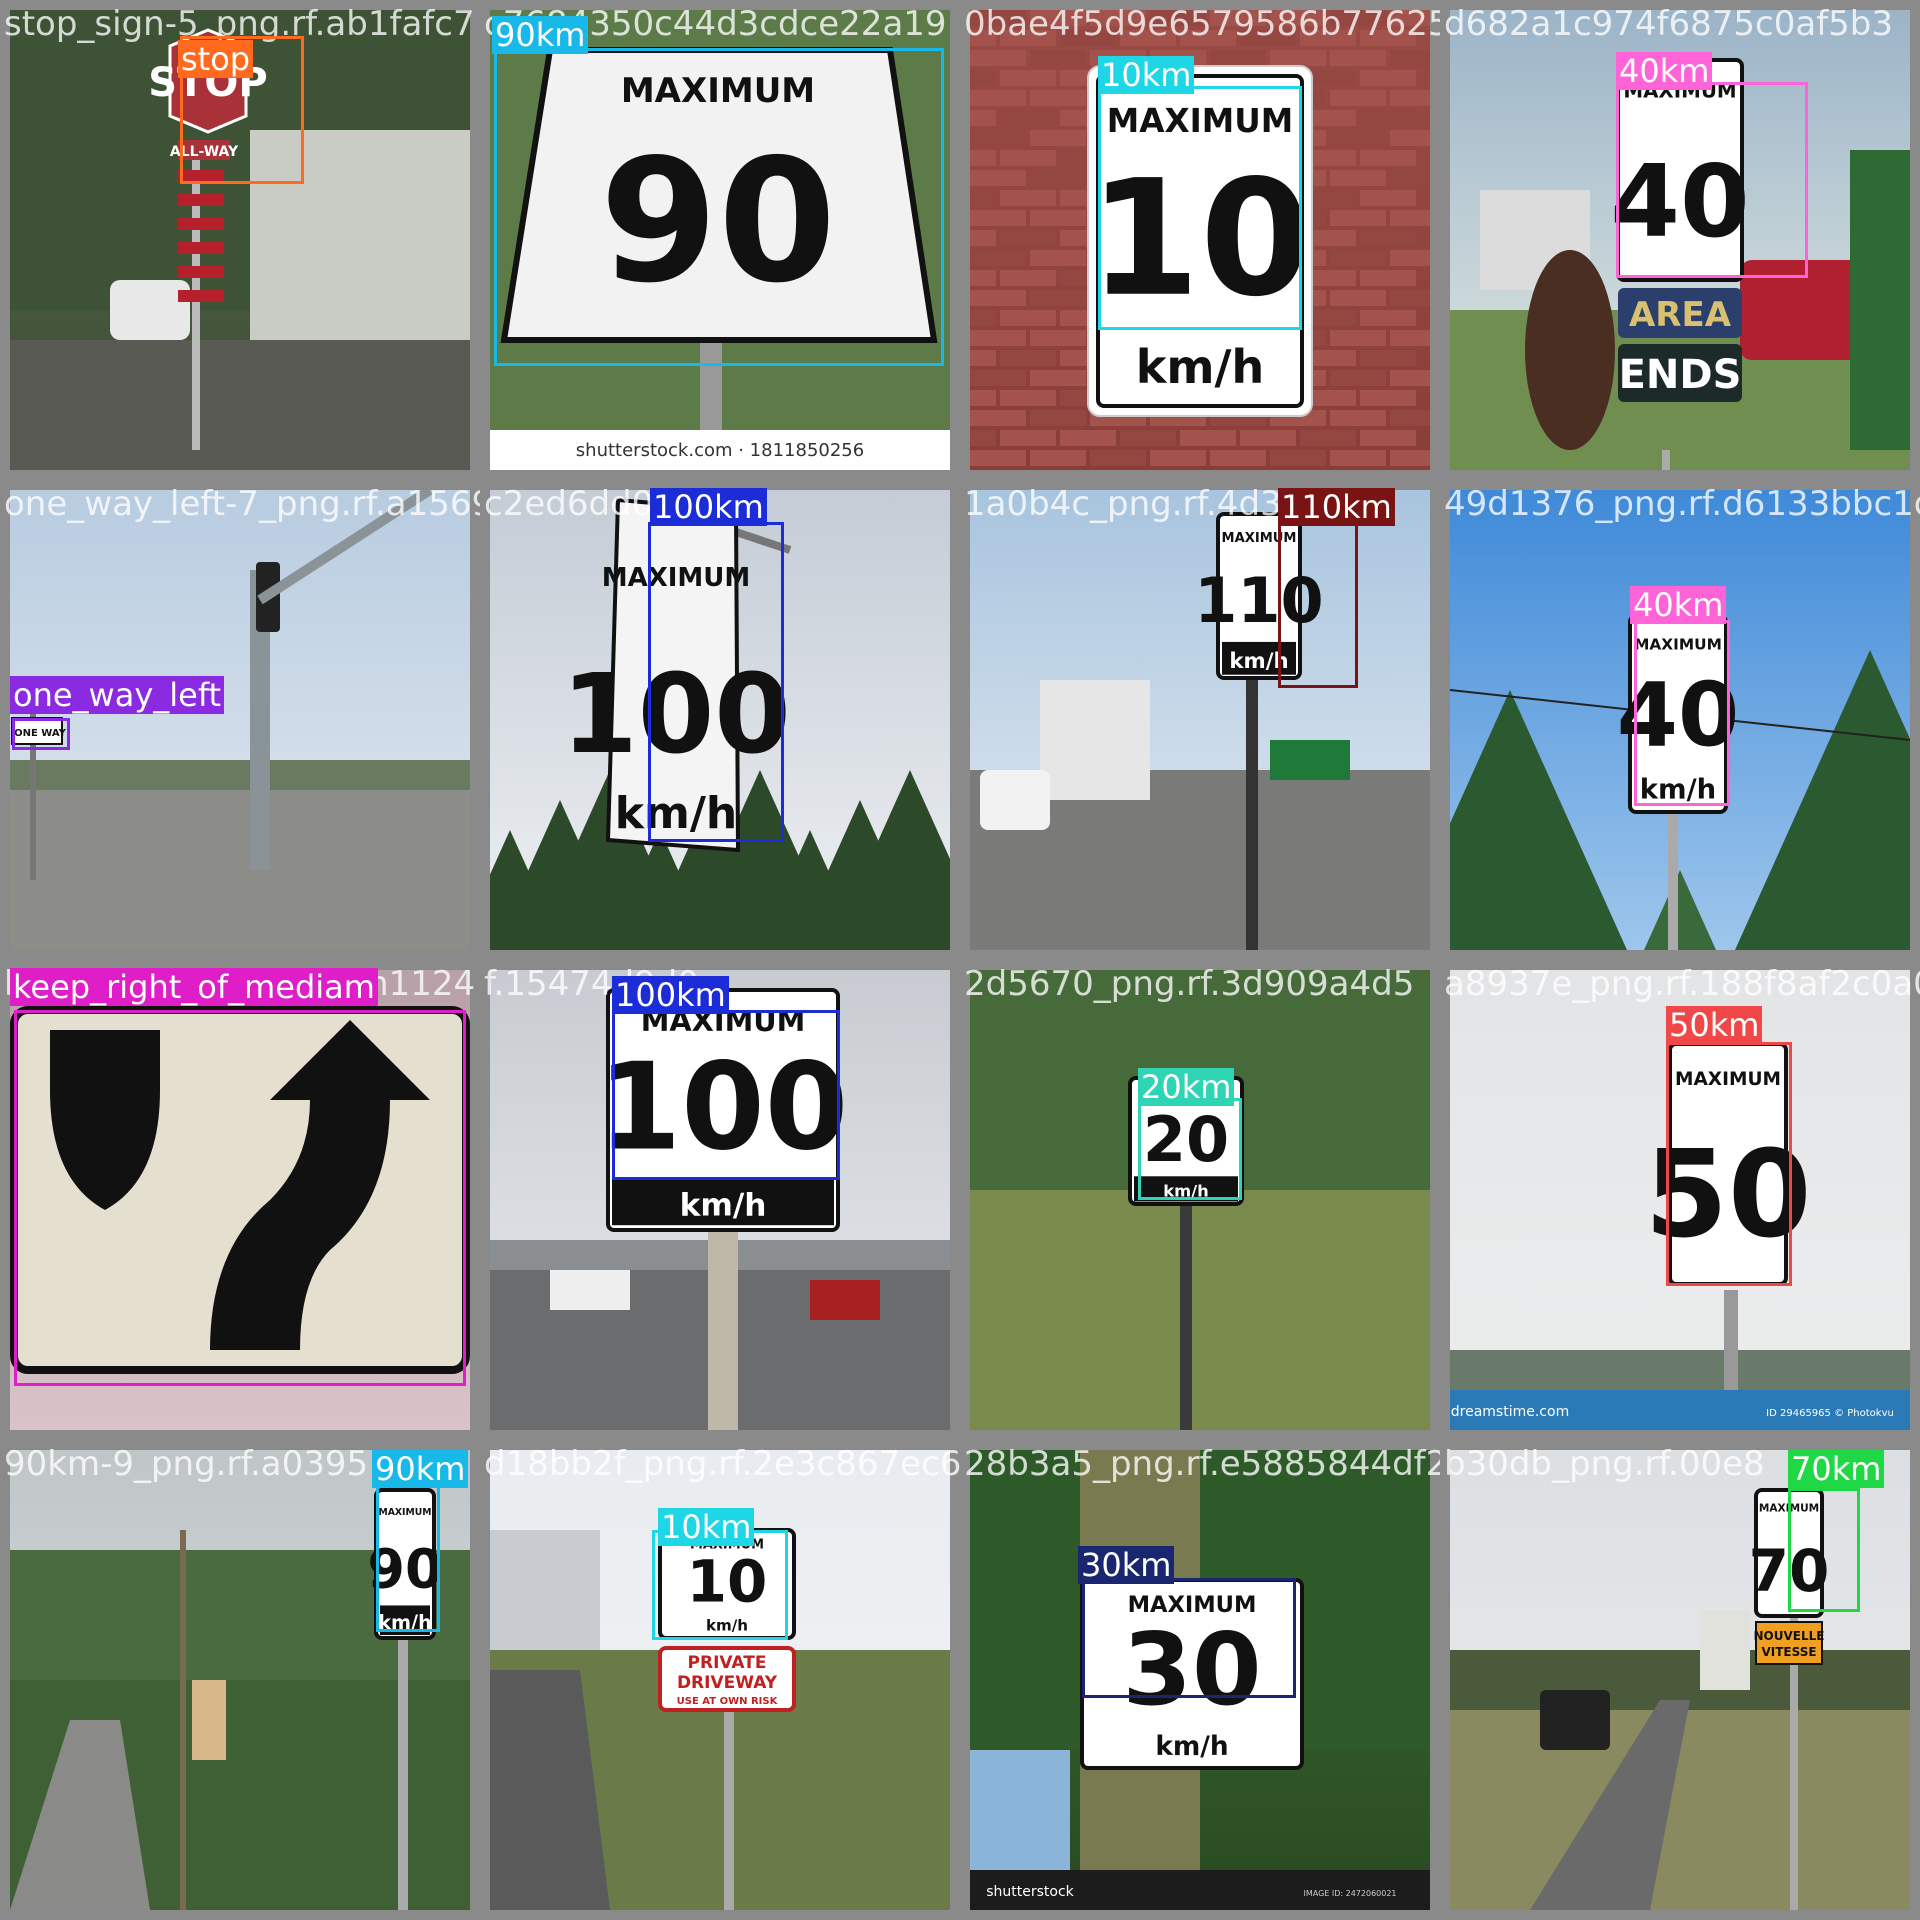 This screenshot has height=1920, width=1920. I want to click on mosaic-tile: MAXIMUM 10 km/h 0bae4f5d9e6579586b77625 10km, so click(1200, 240).